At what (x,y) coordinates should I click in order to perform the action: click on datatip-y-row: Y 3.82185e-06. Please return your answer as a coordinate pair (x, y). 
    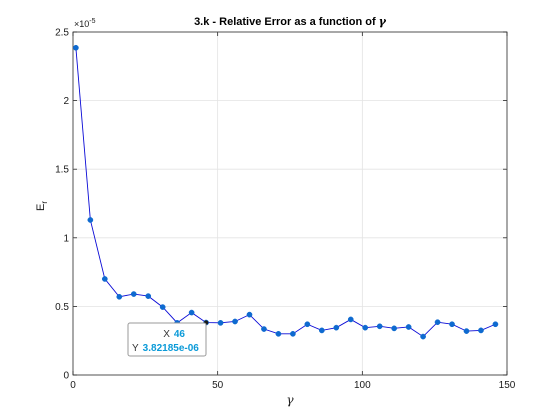
    Looking at the image, I should click on (165, 348).